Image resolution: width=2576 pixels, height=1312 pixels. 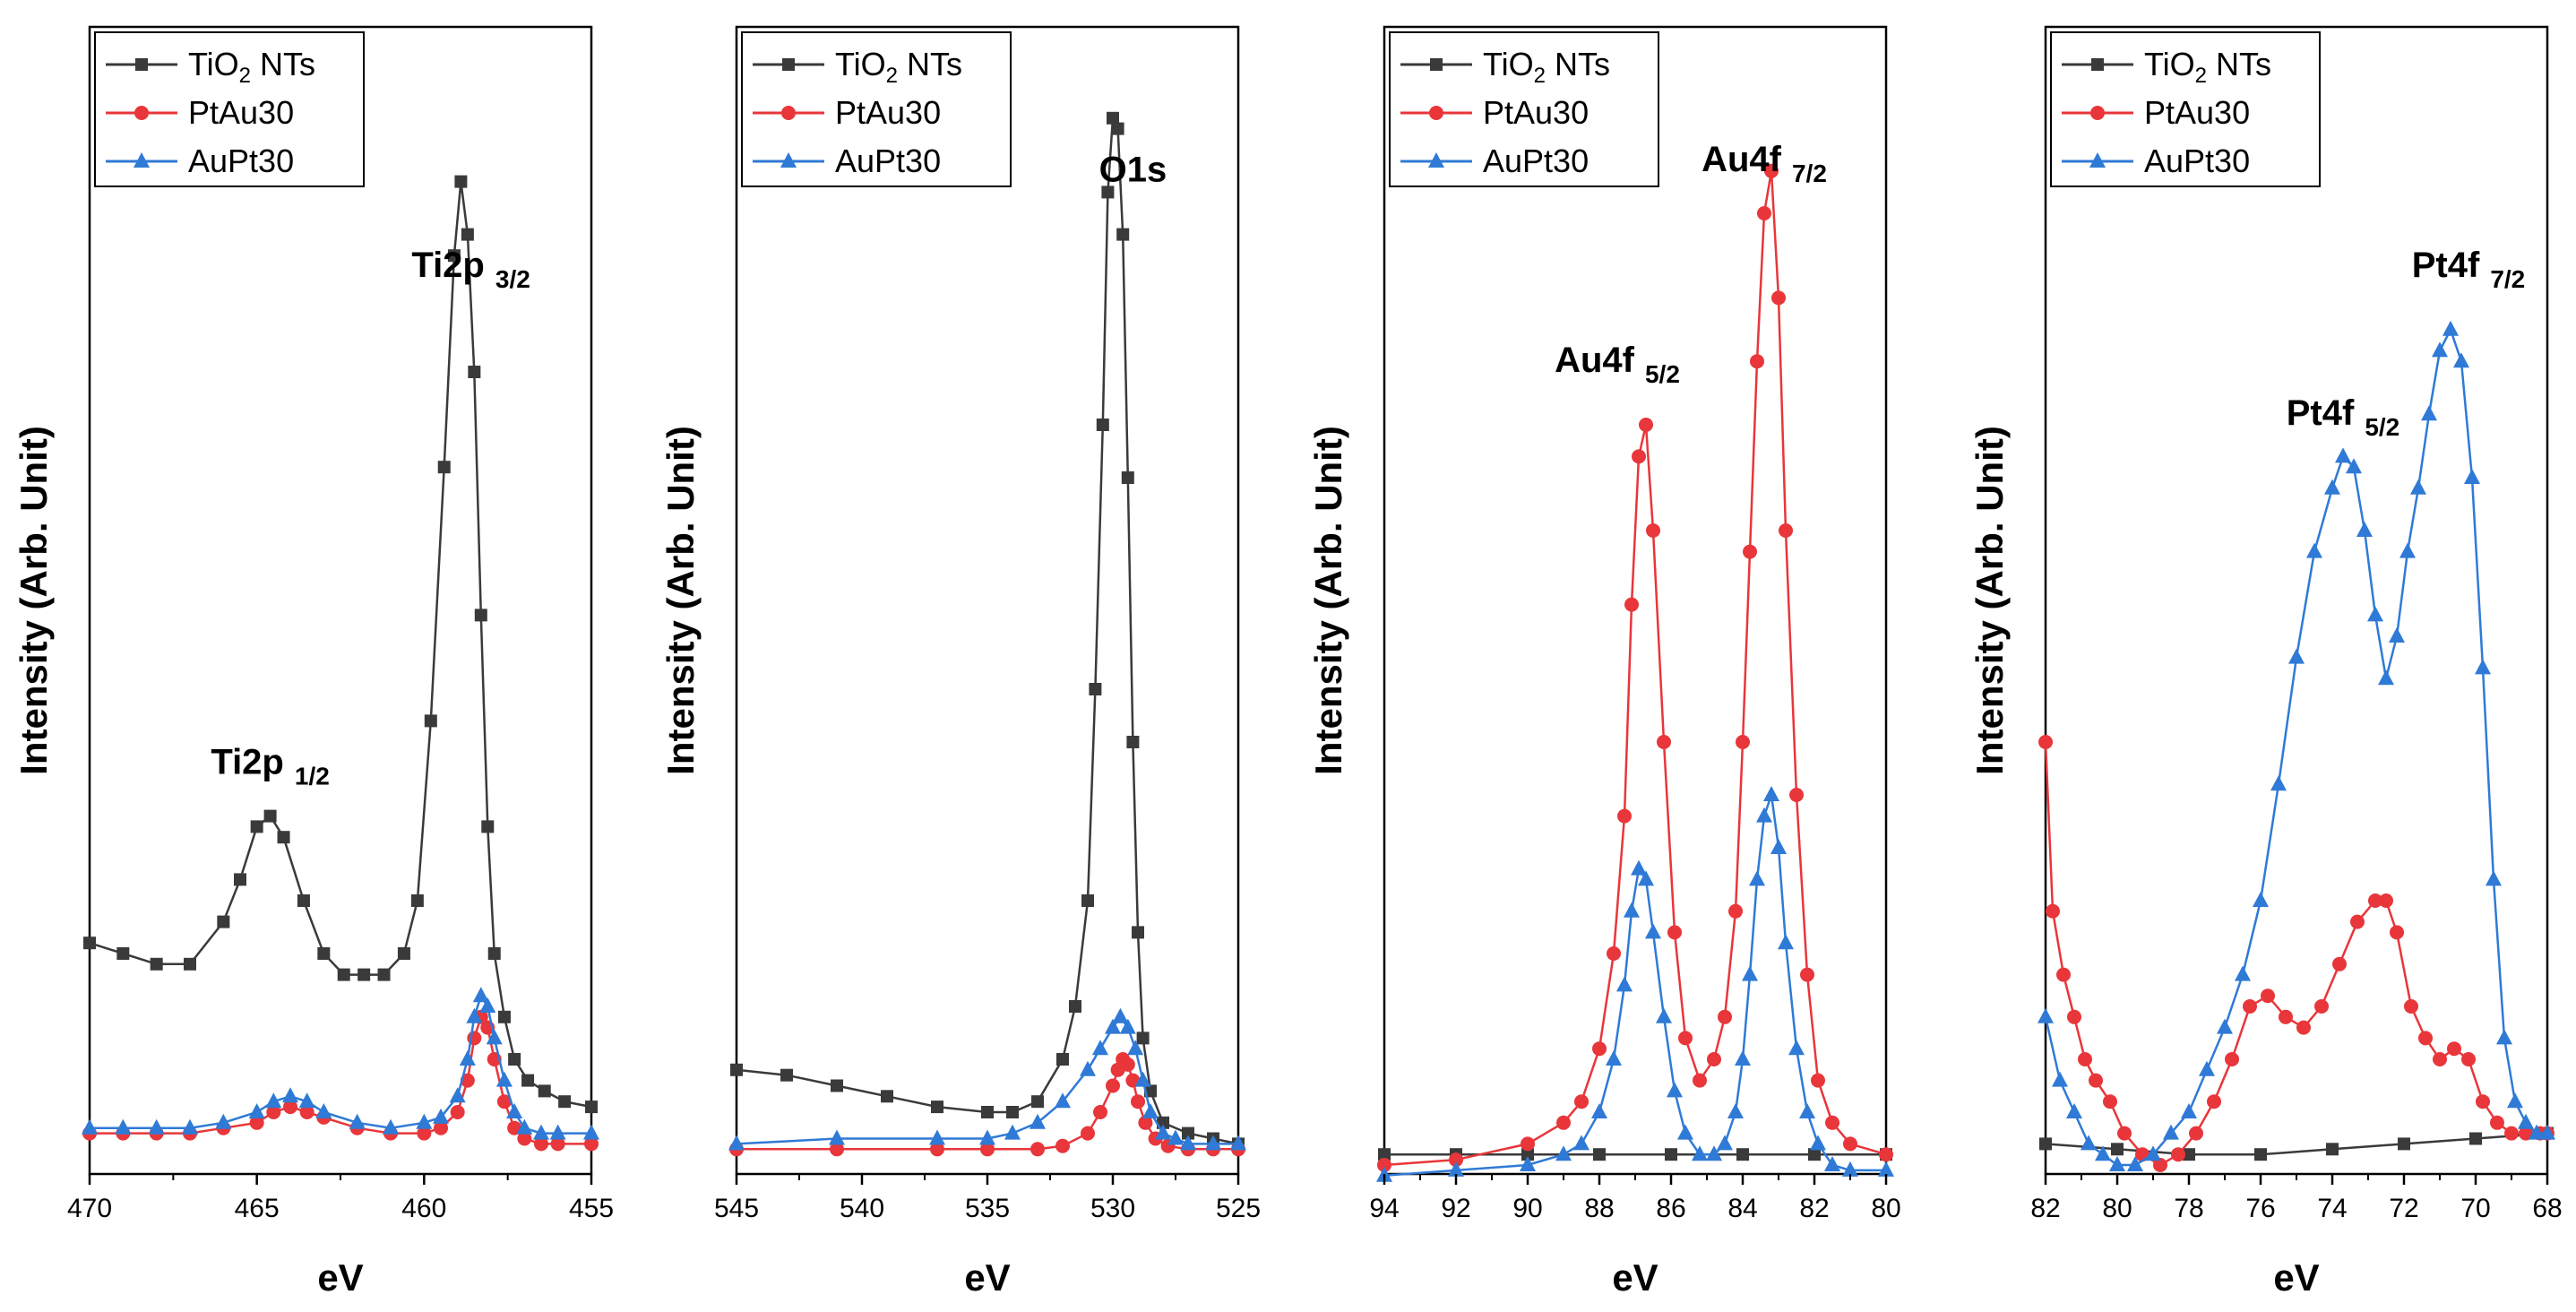 I want to click on peak-label-sub: 1/2, so click(x=312, y=776).